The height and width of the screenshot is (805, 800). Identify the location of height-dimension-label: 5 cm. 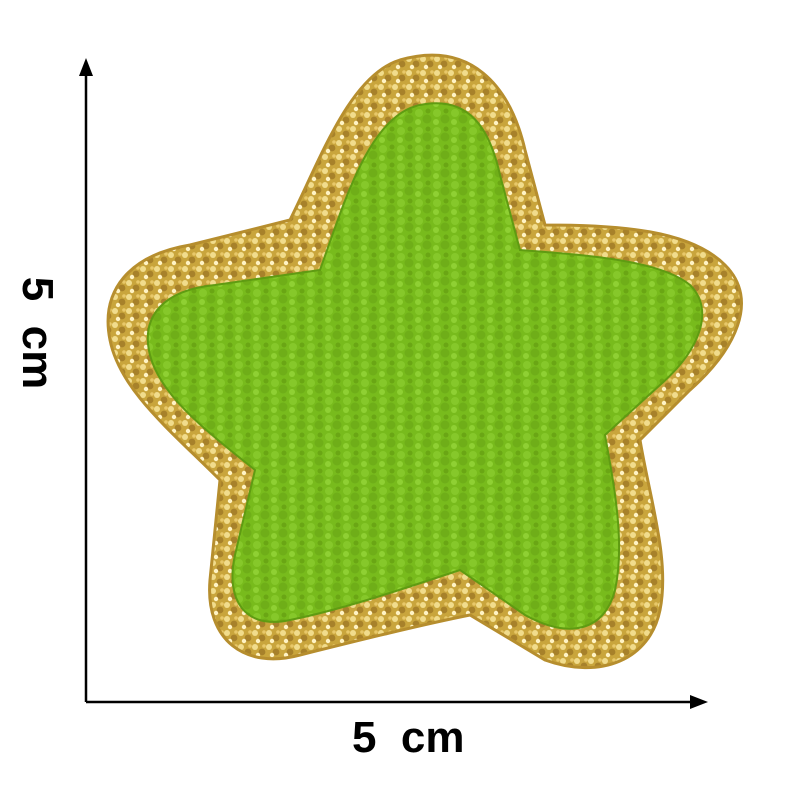
(37, 333).